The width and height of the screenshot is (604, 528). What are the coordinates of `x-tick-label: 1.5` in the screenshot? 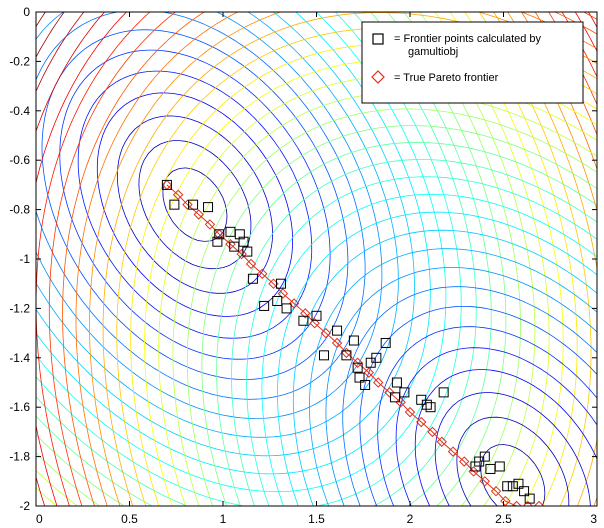 It's located at (316, 519).